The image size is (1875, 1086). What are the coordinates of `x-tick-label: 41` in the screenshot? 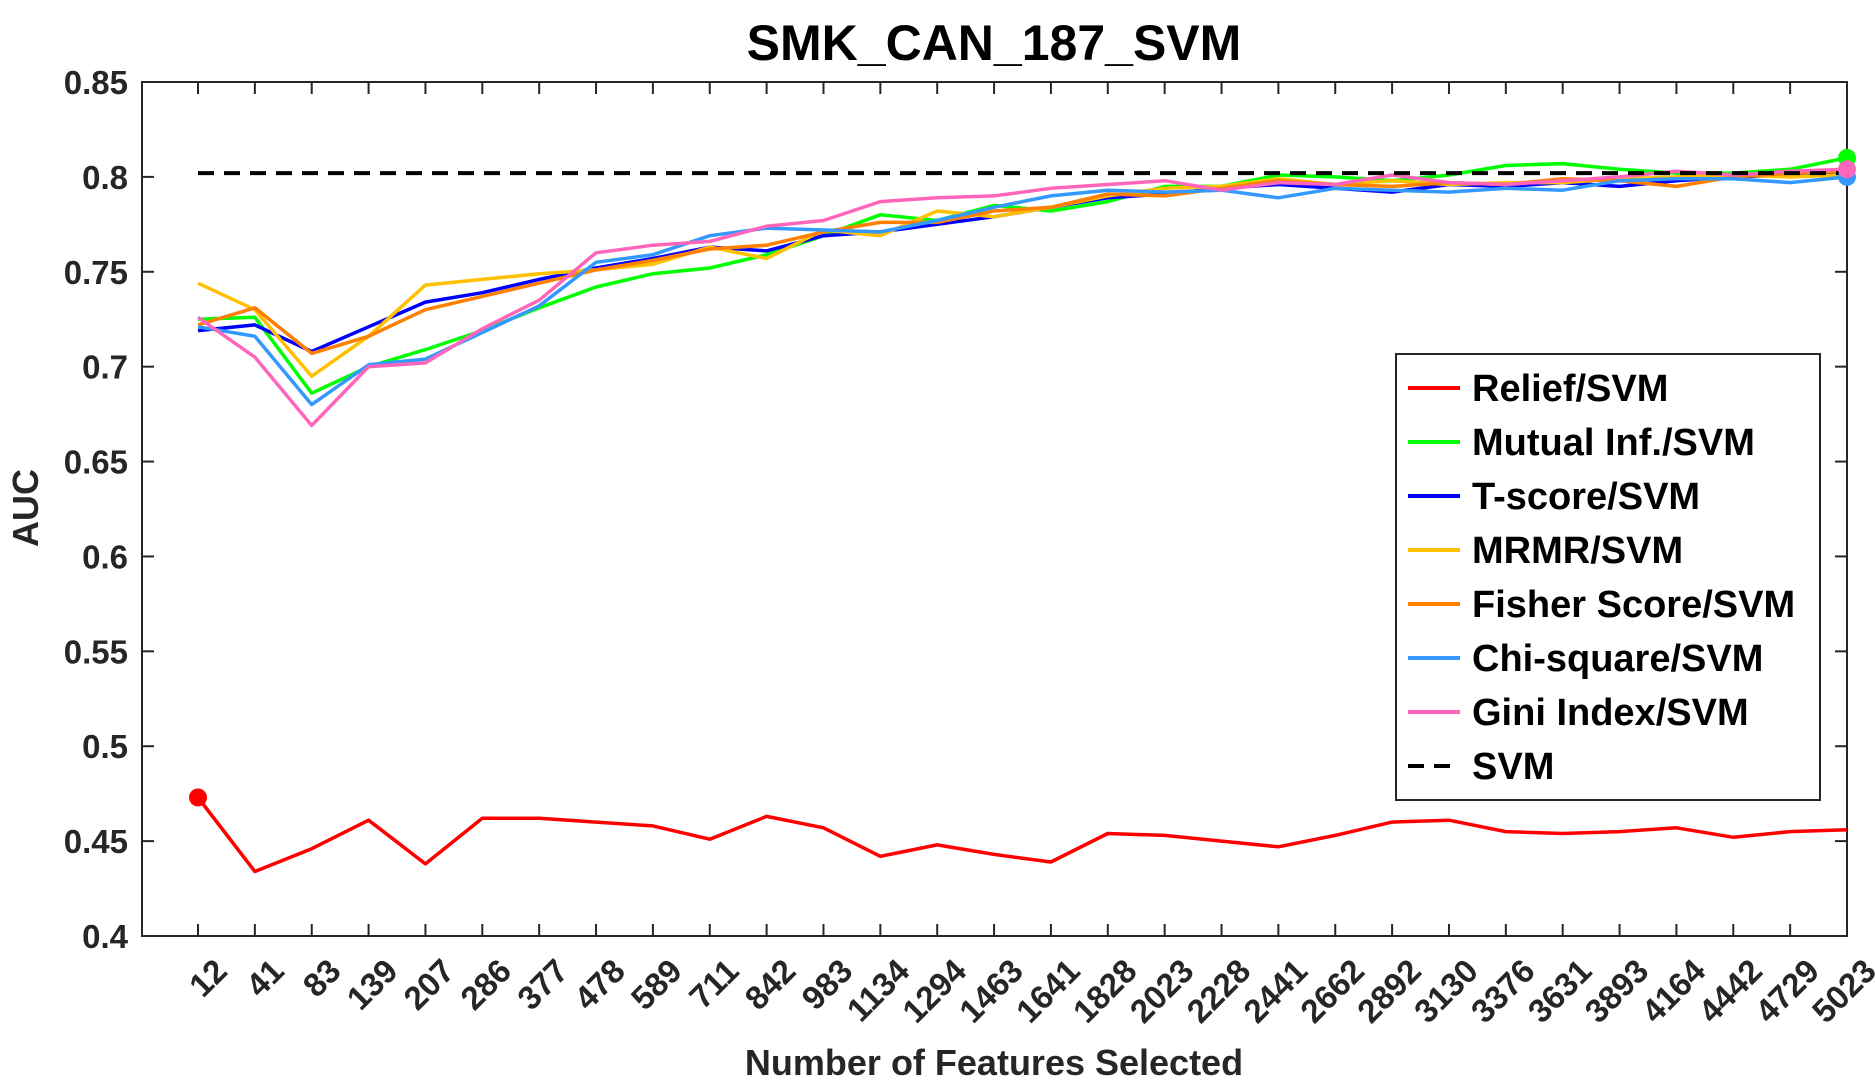 It's located at (265, 978).